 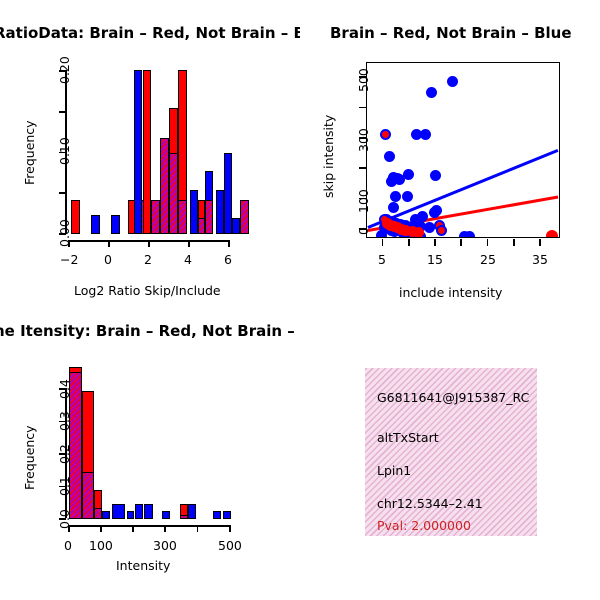 I want to click on y-ticklabel-0-10: 0.10, so click(x=64, y=151).